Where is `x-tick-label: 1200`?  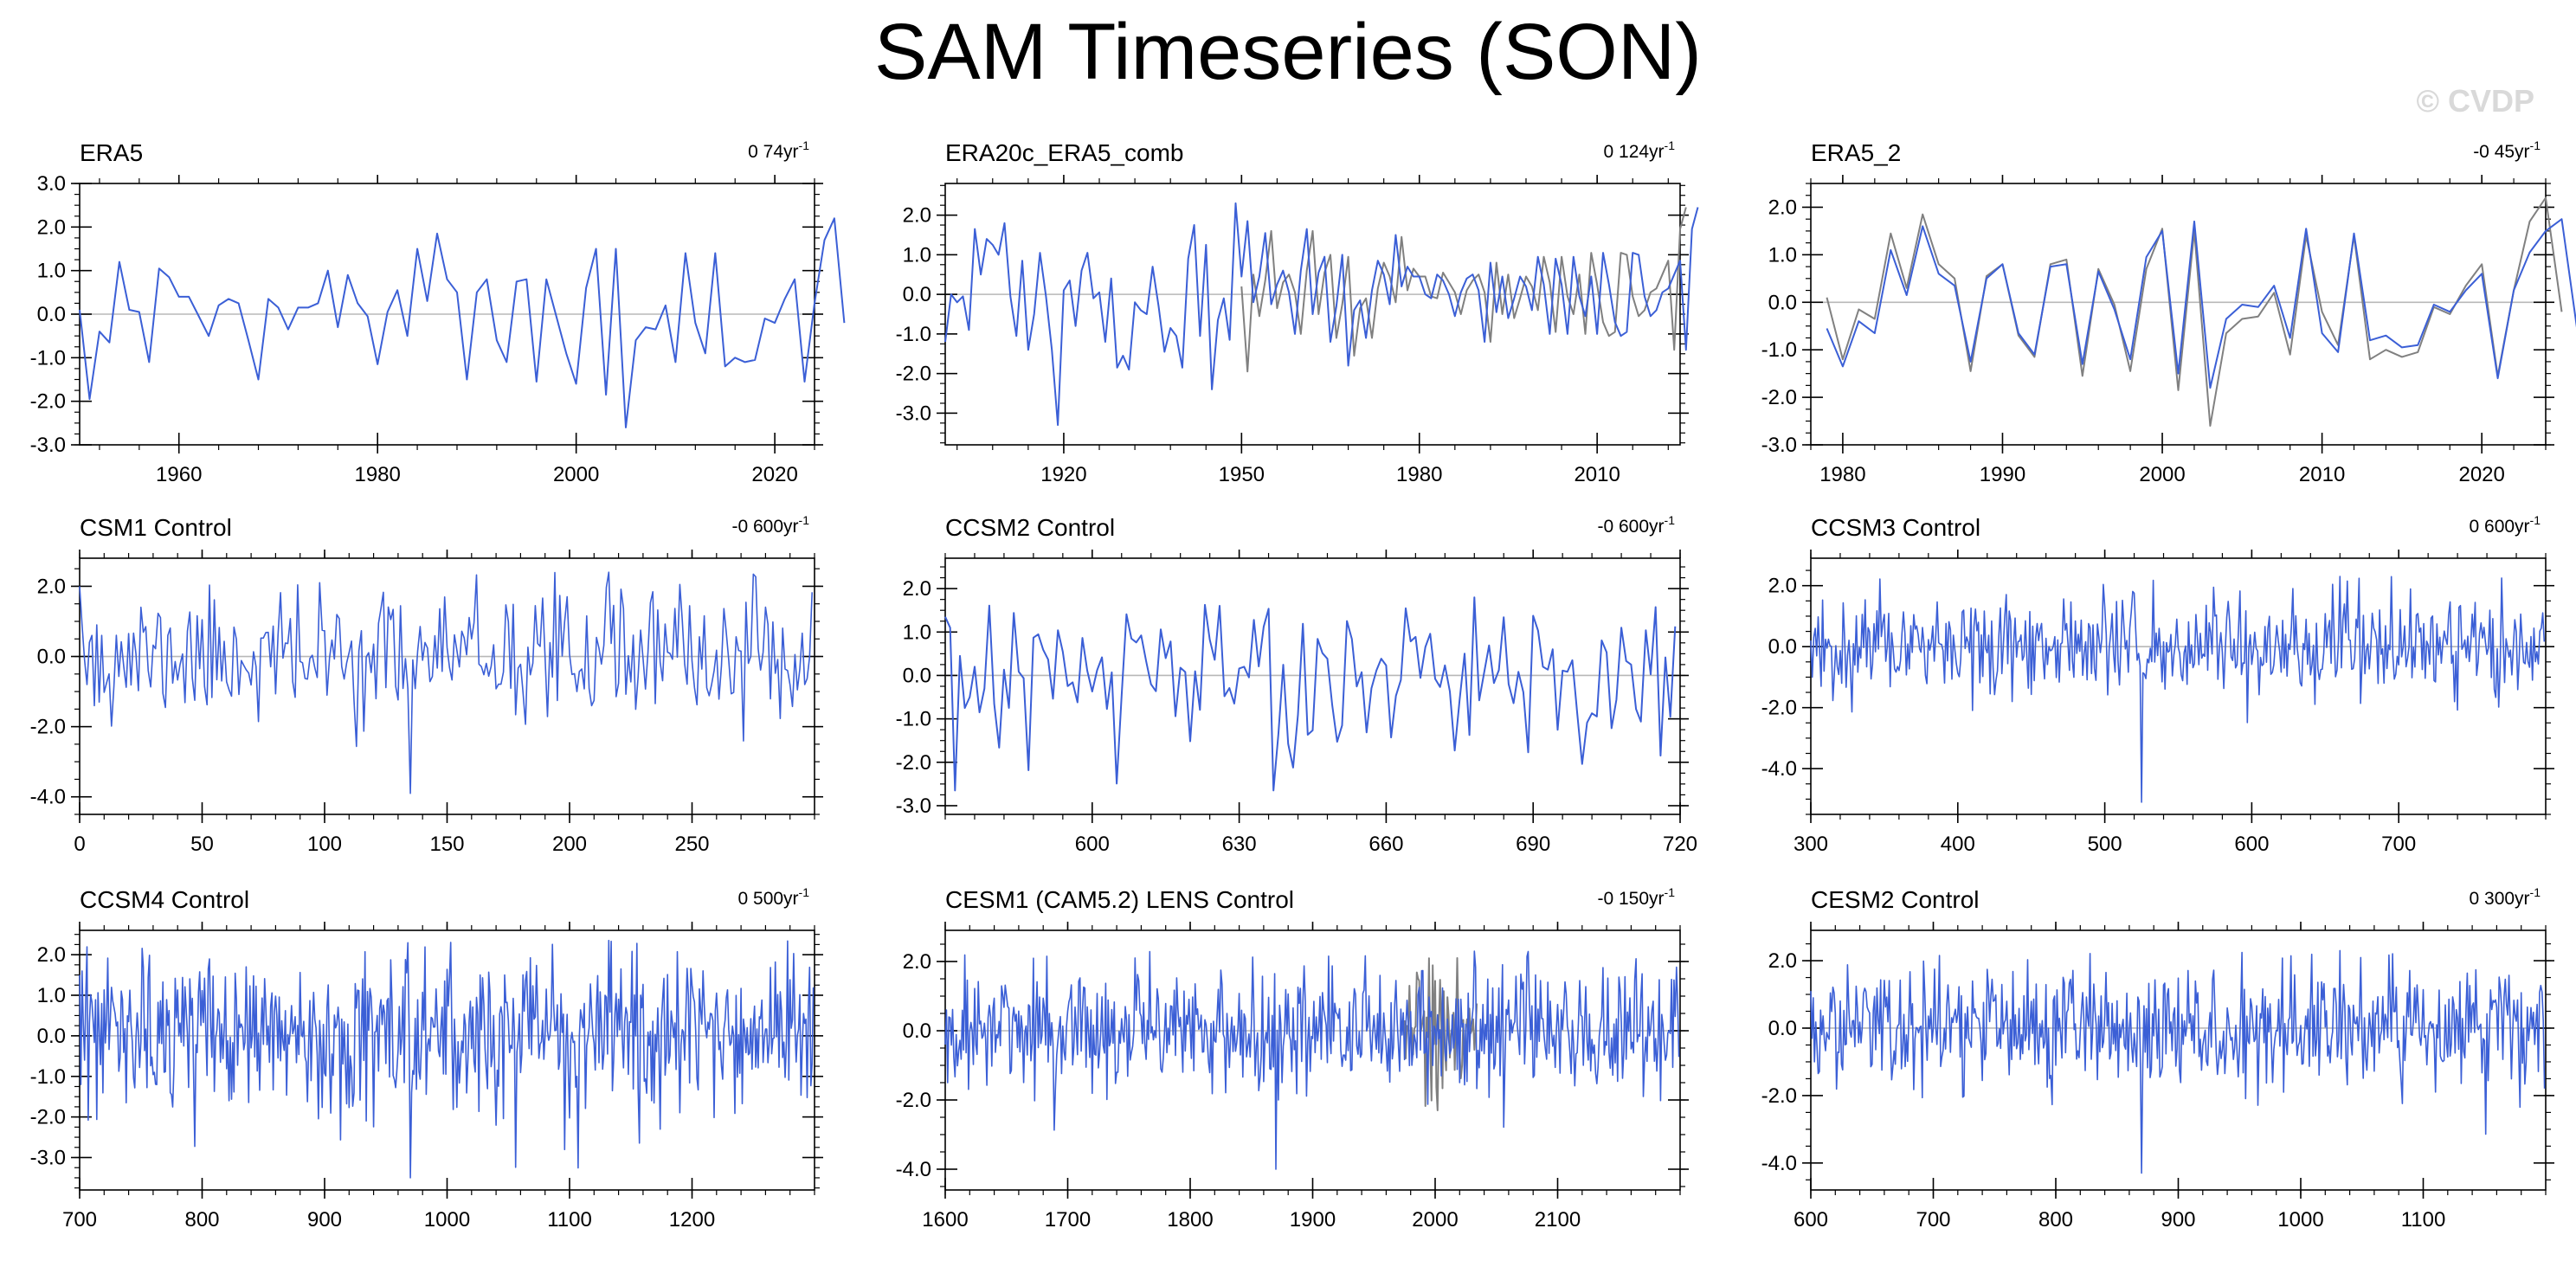
x-tick-label: 1200 is located at coordinates (692, 1220).